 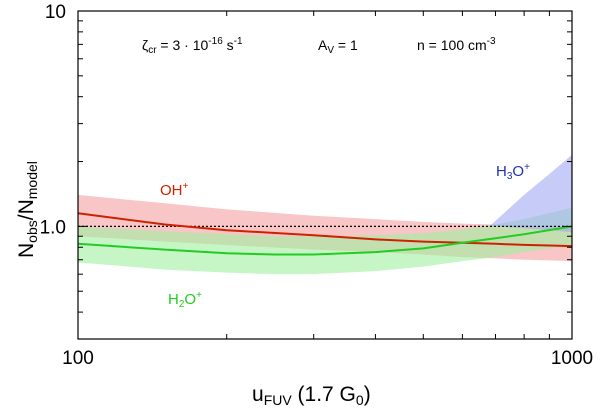 I want to click on band-h2o-plus, so click(x=325, y=241).